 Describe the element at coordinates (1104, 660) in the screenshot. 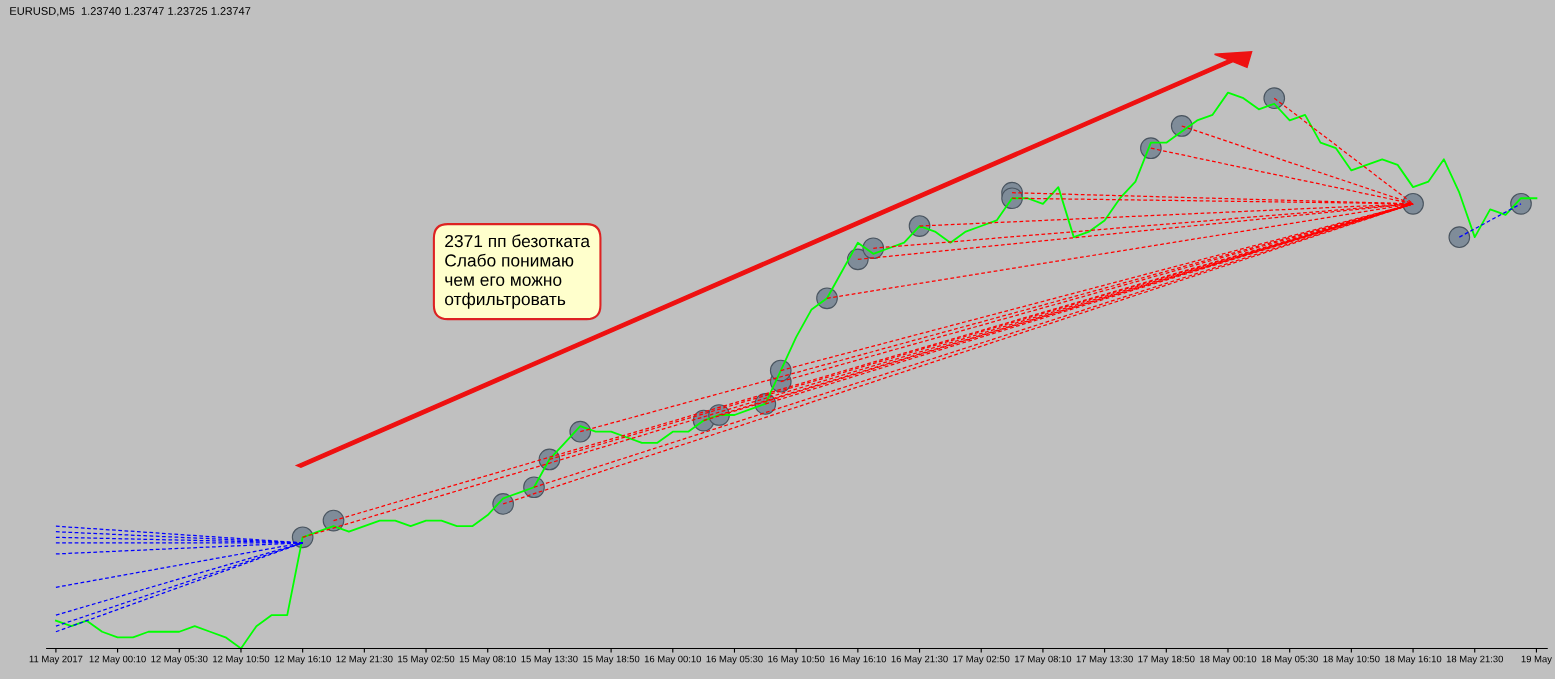

I see `x-tick-label: 17 May 13:30` at that location.